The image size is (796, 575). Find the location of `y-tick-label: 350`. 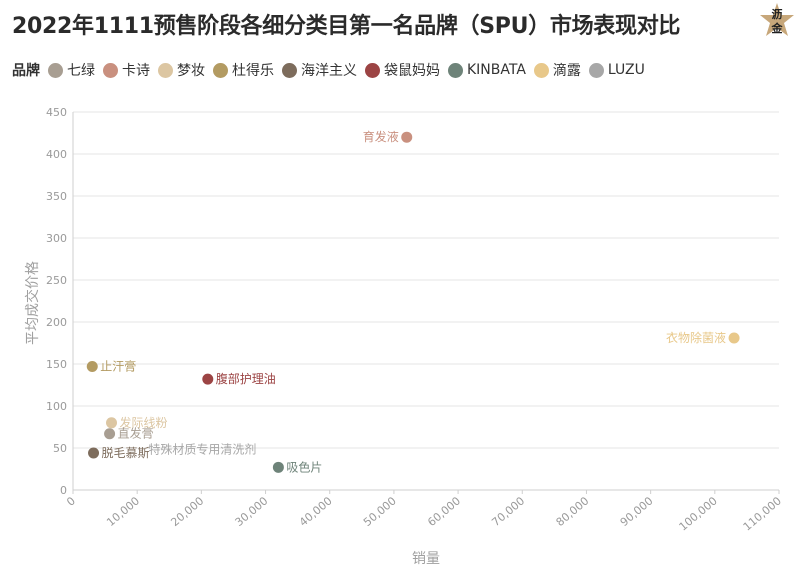

y-tick-label: 350 is located at coordinates (56, 196).